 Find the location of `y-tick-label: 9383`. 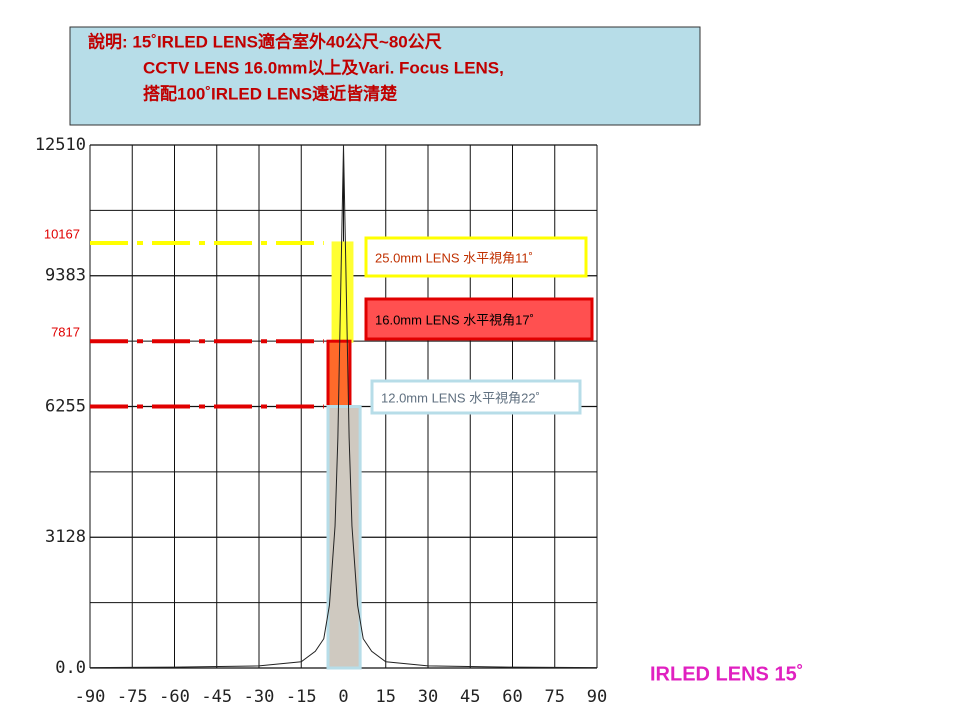

y-tick-label: 9383 is located at coordinates (65, 276).